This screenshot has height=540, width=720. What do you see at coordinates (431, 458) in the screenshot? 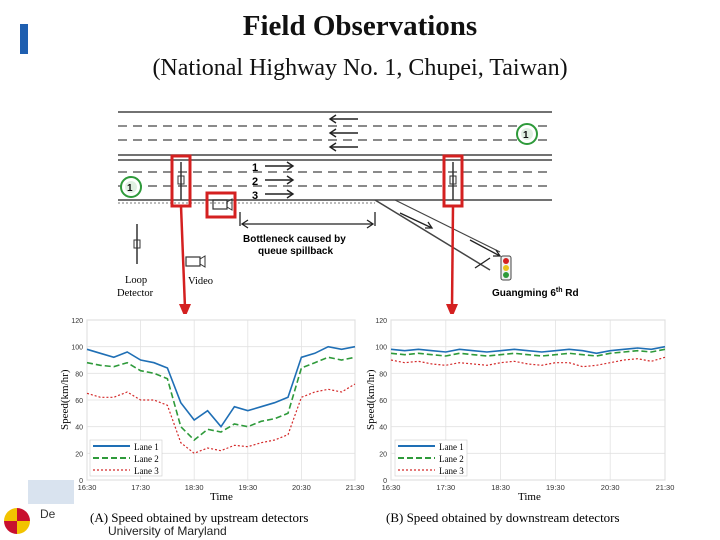
I see `chart-b-legend: Lane 1 Lane 2 Lane 3` at bounding box center [431, 458].